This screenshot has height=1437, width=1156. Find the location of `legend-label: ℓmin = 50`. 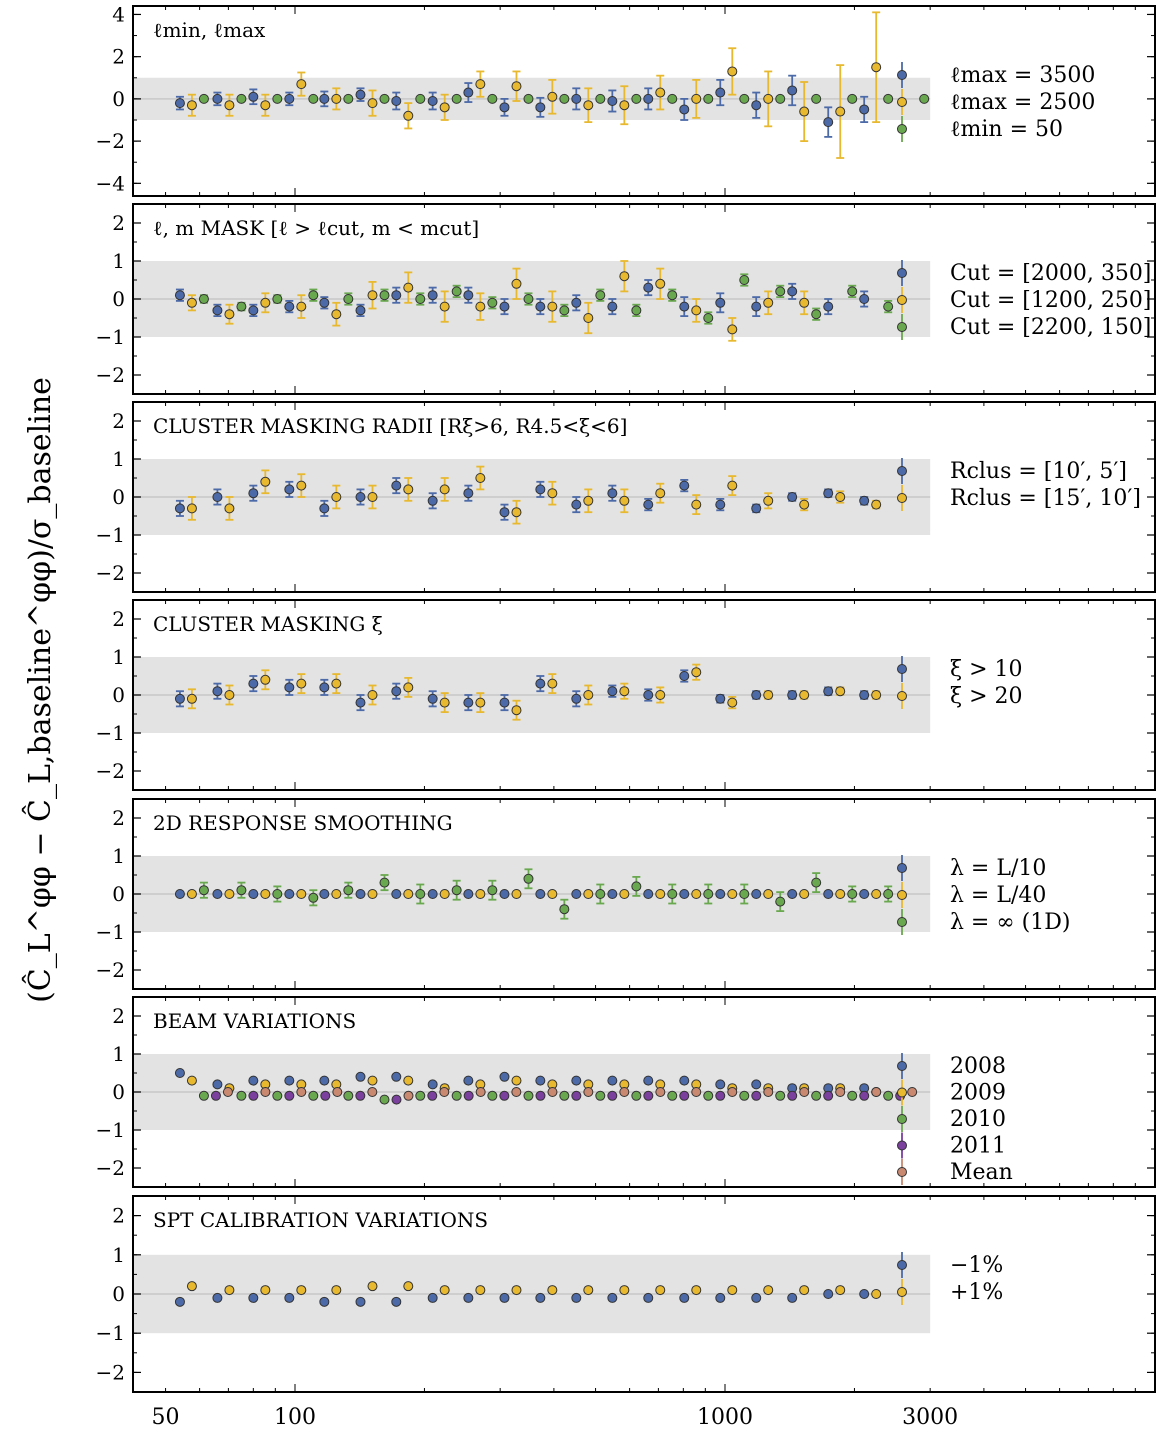

legend-label: ℓmin = 50 is located at coordinates (1006, 129).